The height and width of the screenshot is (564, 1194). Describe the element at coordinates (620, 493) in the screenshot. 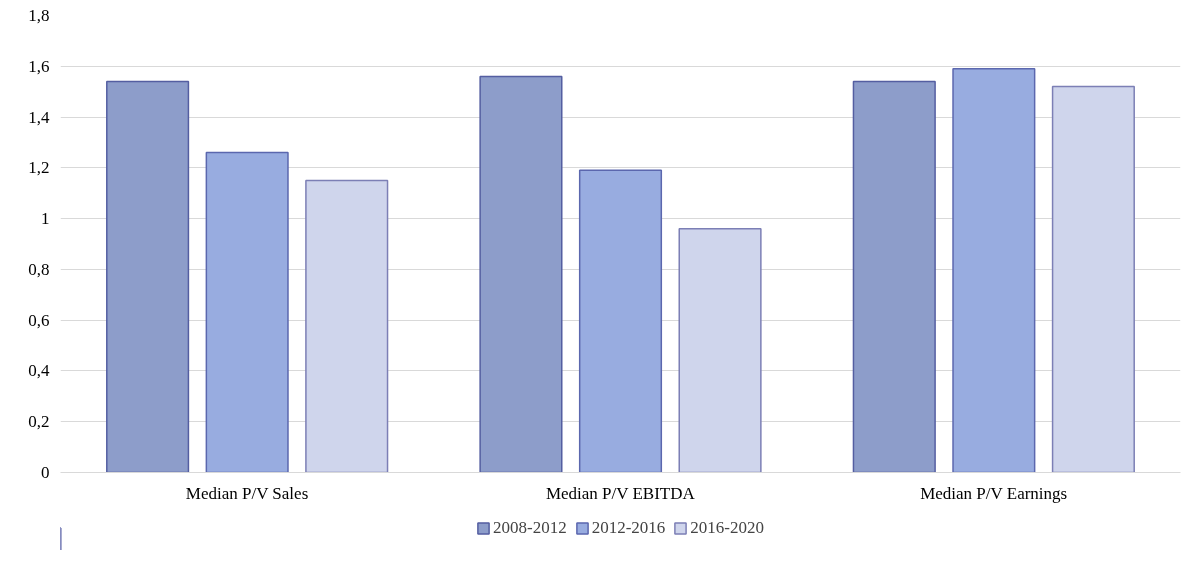

I see `x-tick-label: Median P/V EBITDA` at that location.